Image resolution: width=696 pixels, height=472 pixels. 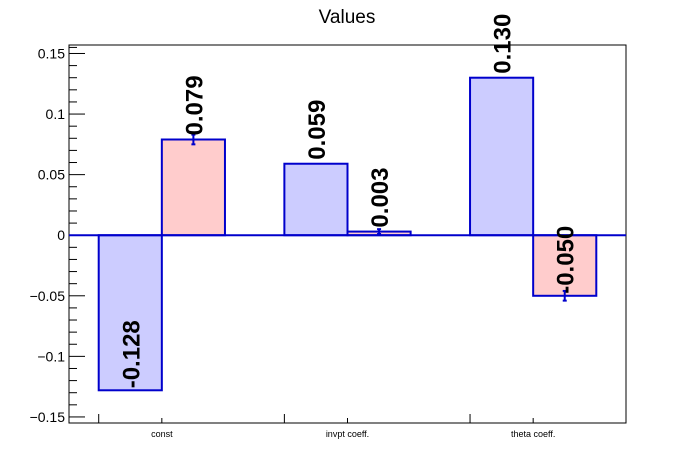 I want to click on y-tick-label: −0.15, so click(x=48, y=417).